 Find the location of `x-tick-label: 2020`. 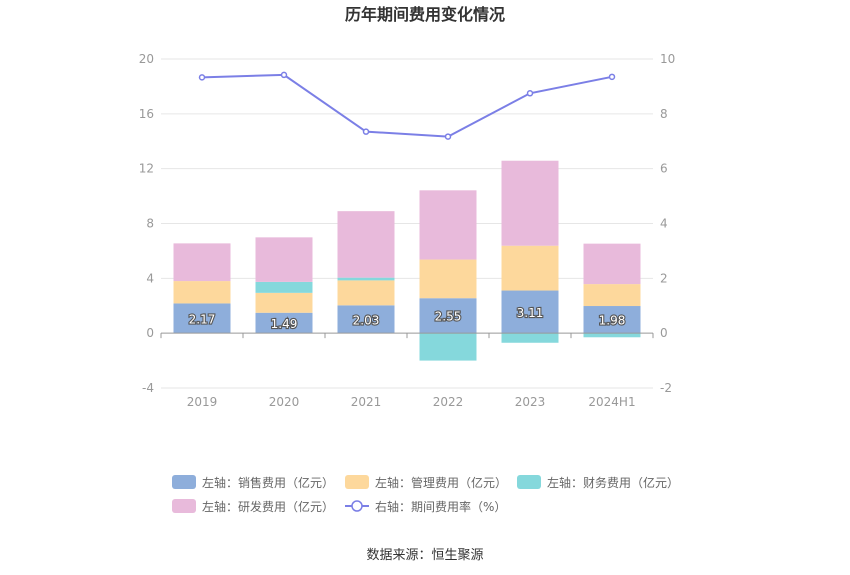

x-tick-label: 2020 is located at coordinates (284, 402).